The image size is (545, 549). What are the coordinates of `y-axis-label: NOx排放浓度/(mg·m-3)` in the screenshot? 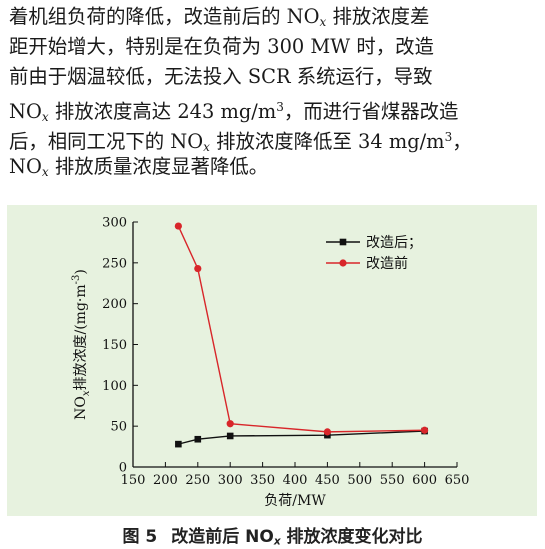 It's located at (81, 344).